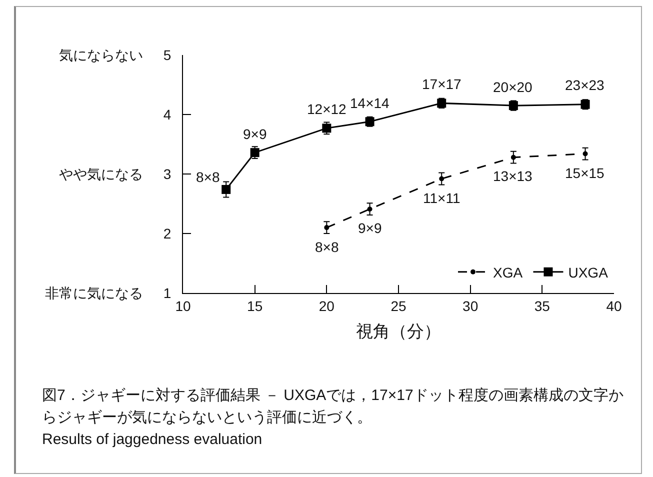 The image size is (653, 477). Describe the element at coordinates (167, 54) in the screenshot. I see `y-tick-label: 5` at that location.